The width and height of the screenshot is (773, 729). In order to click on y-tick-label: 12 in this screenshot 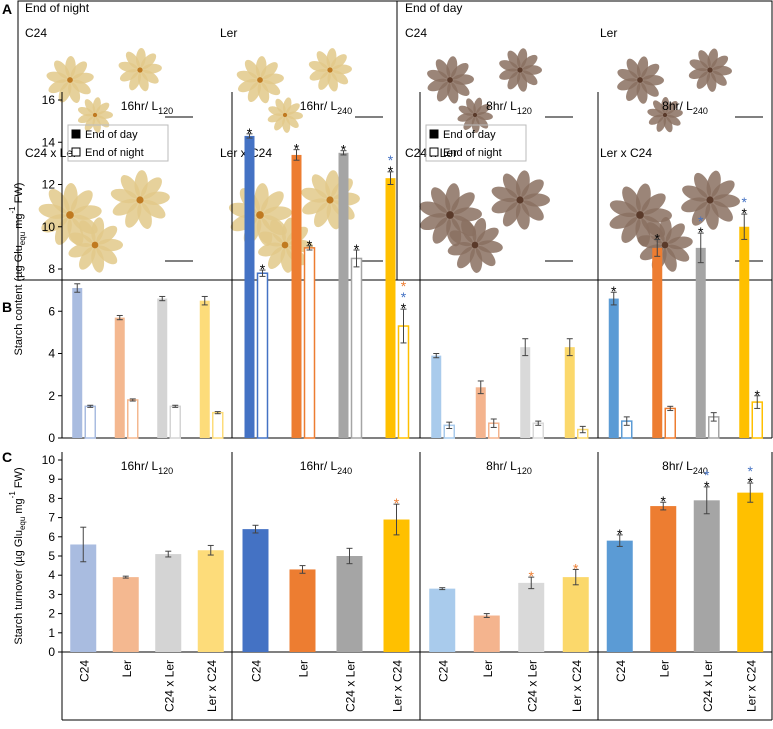, I will do `click(49, 185)`.